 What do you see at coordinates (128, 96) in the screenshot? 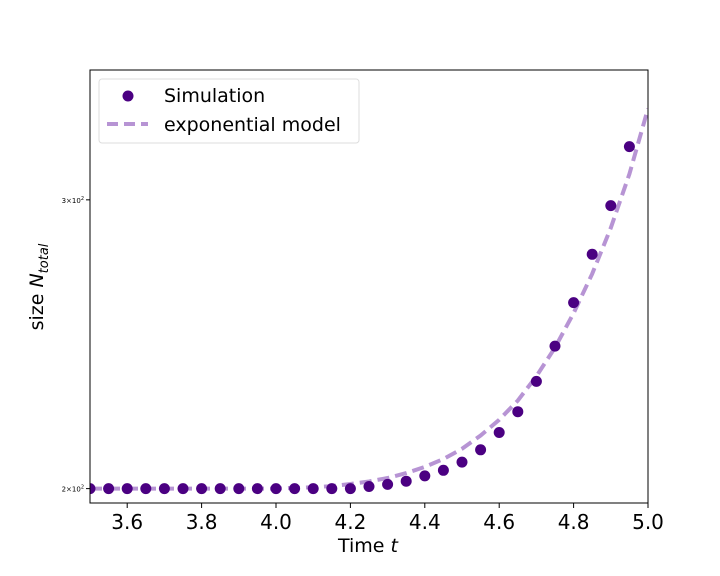
I see `legend-simulation-marker` at bounding box center [128, 96].